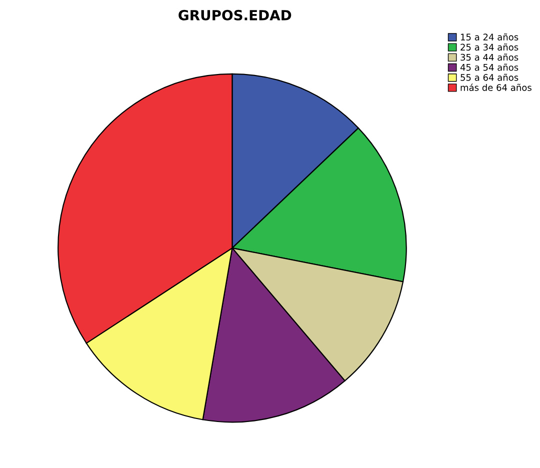 The image size is (540, 468). Describe the element at coordinates (489, 36) in the screenshot. I see `legend-label: 15 a 24 años` at that location.